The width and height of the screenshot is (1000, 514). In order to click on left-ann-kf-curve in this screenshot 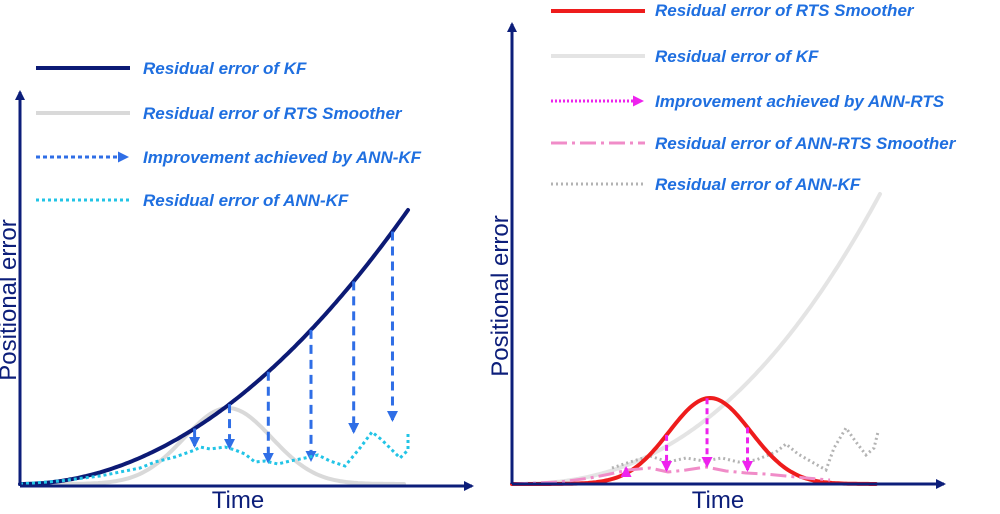, I will do `click(214, 457)`.